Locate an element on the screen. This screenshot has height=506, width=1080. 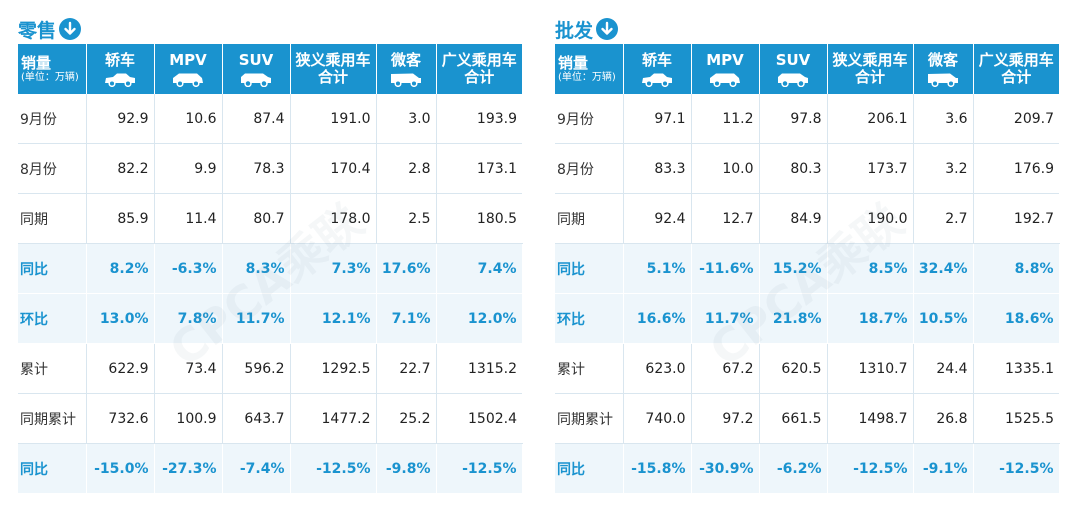
sedan-icon is located at coordinates (657, 80).